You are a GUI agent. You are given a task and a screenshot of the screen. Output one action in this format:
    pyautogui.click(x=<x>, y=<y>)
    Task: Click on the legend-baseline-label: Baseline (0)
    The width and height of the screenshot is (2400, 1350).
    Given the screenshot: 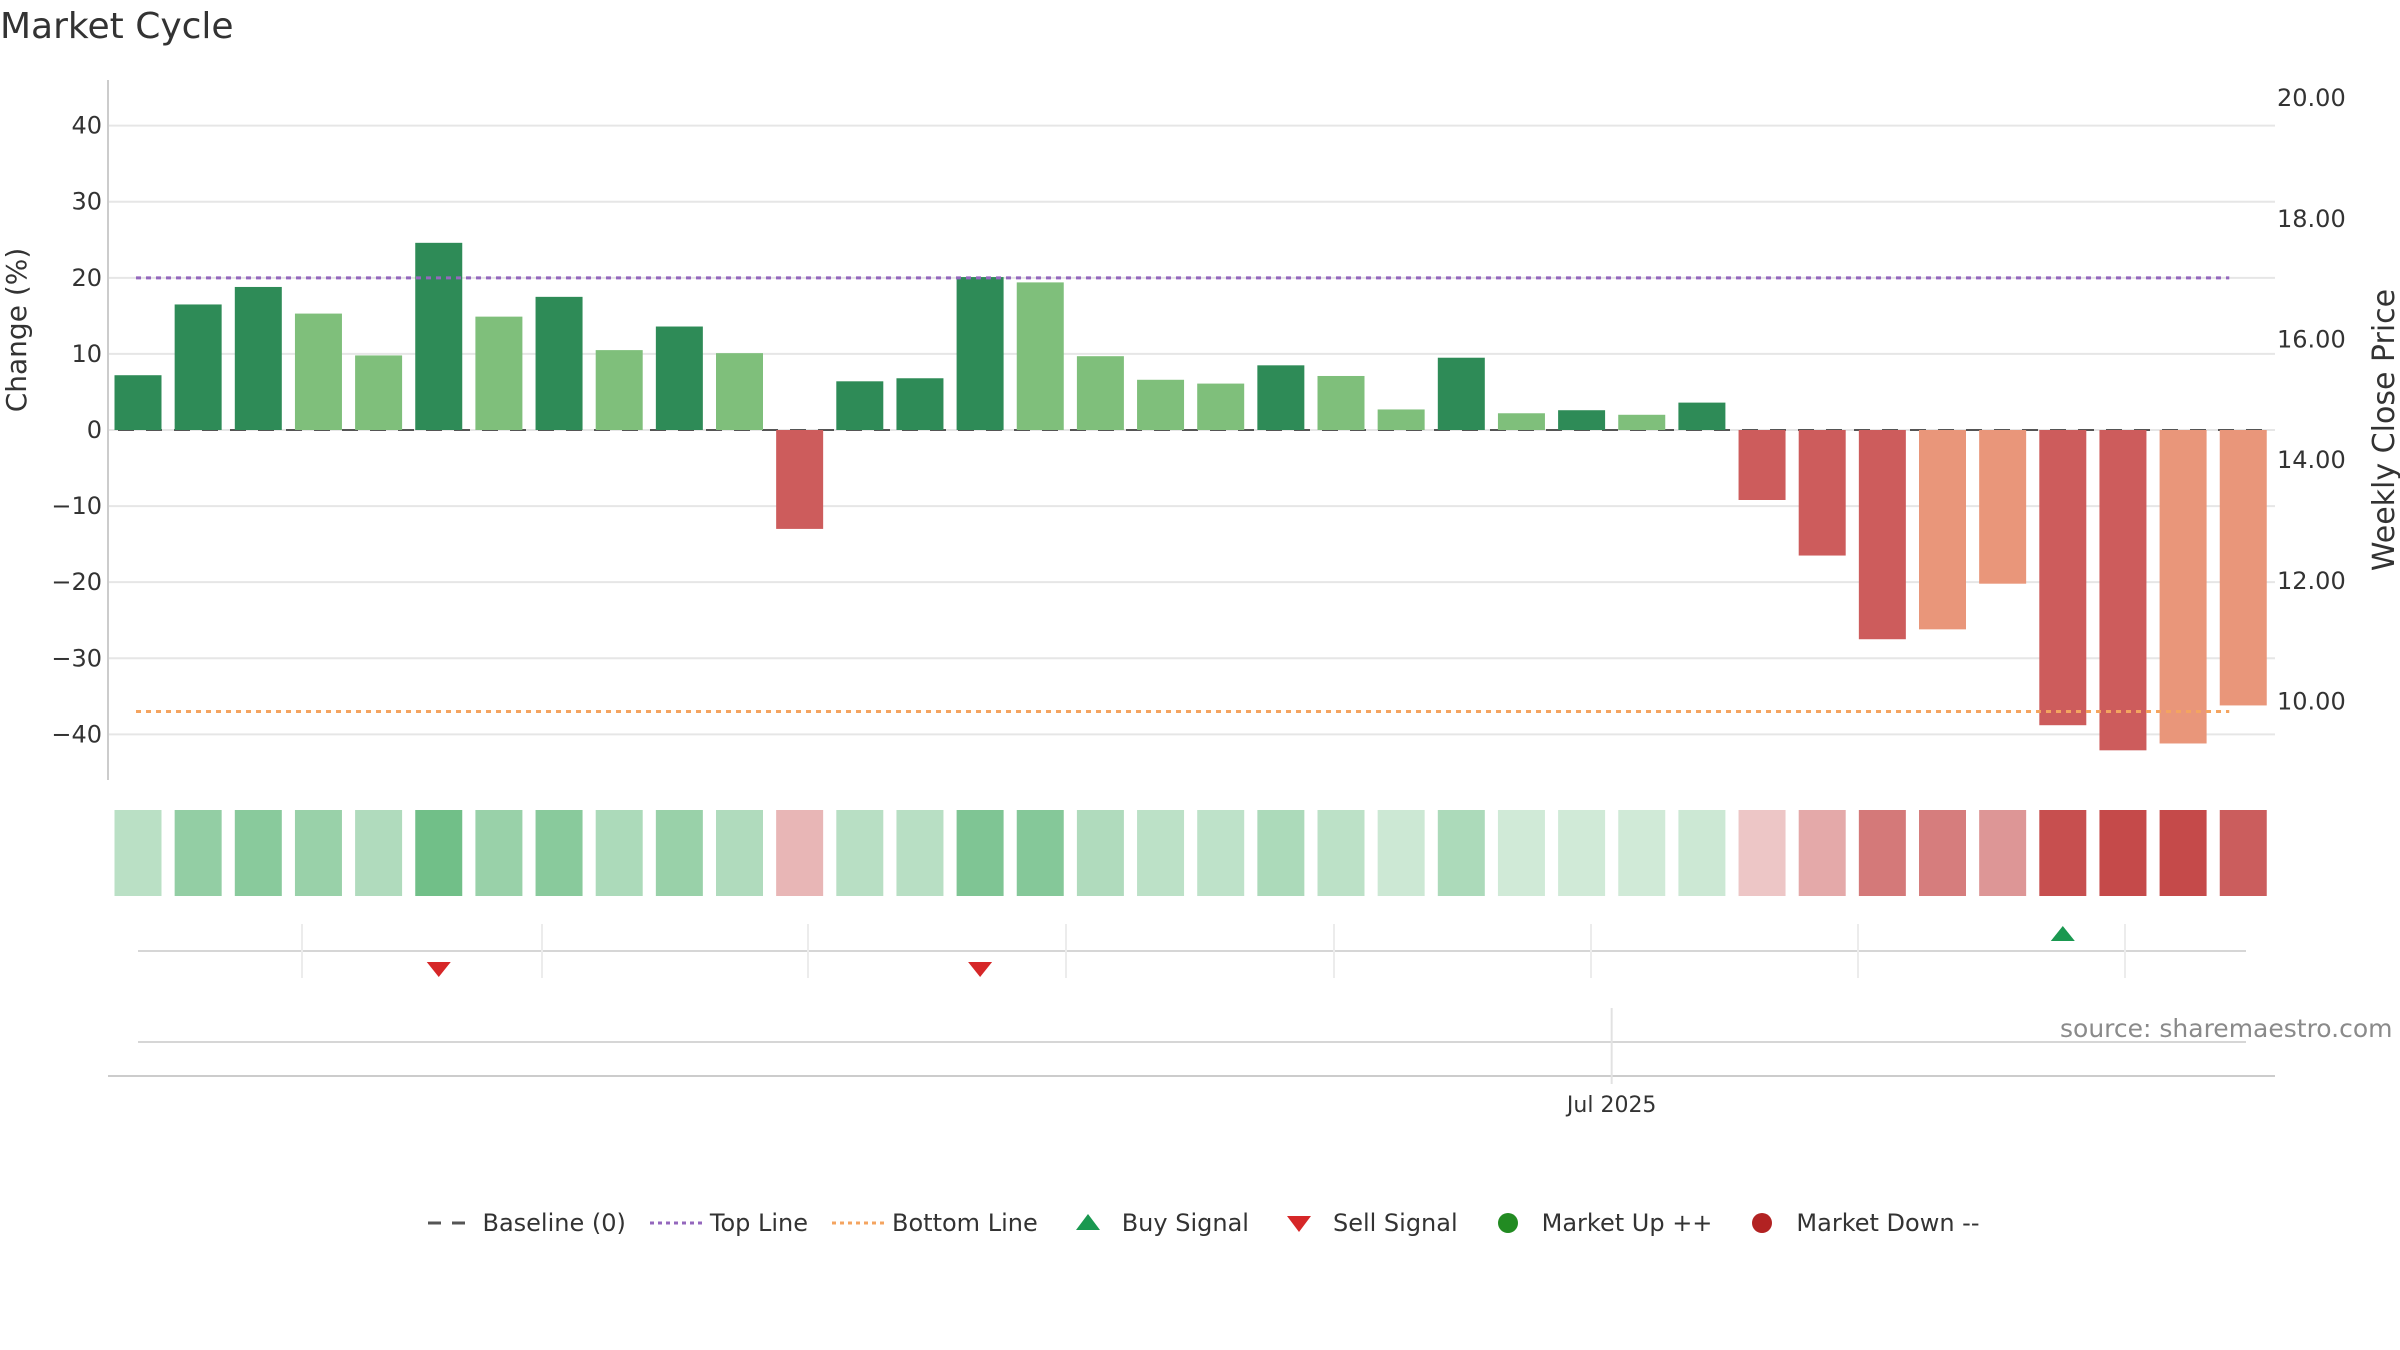 What is the action you would take?
    pyautogui.click(x=554, y=1223)
    